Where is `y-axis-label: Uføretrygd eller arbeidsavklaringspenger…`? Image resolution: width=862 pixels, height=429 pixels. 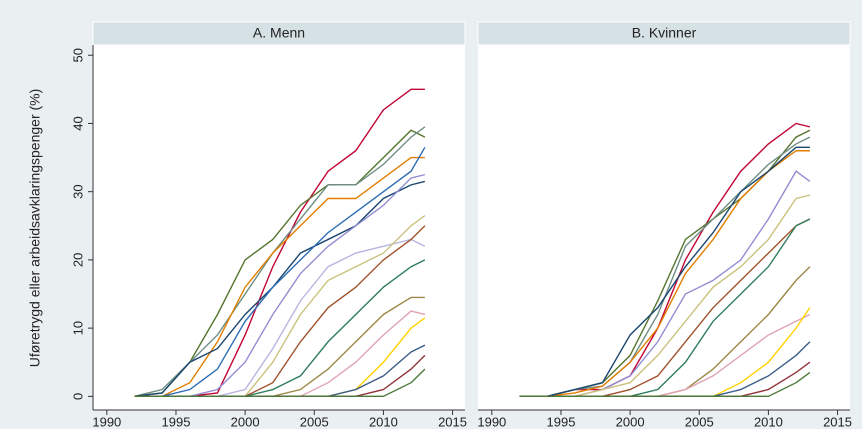 y-axis-label: Uføretrygd eller arbeidsavklaringspenger… is located at coordinates (35, 228).